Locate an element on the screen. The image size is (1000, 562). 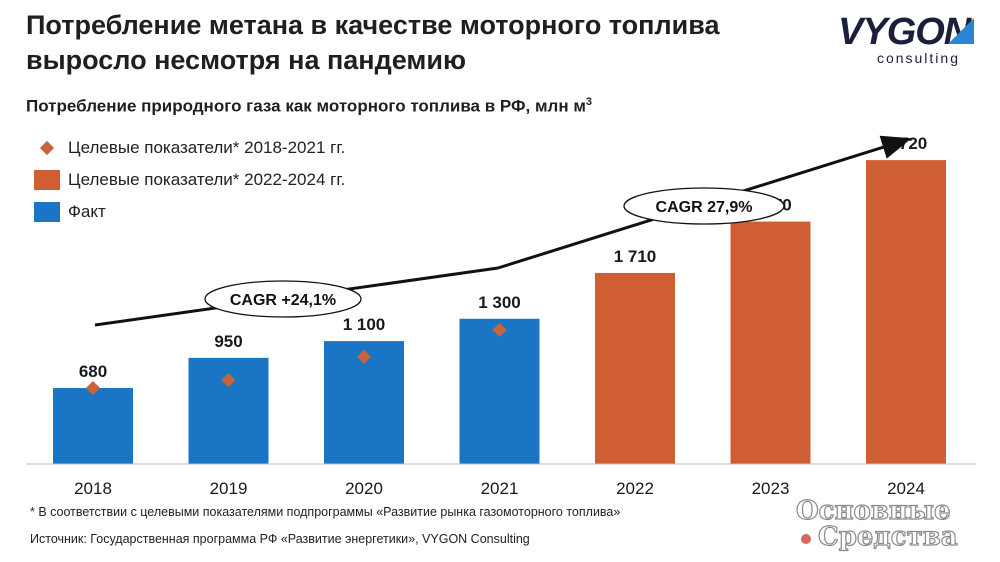
legend-swatch-target is located at coordinates (47, 180).